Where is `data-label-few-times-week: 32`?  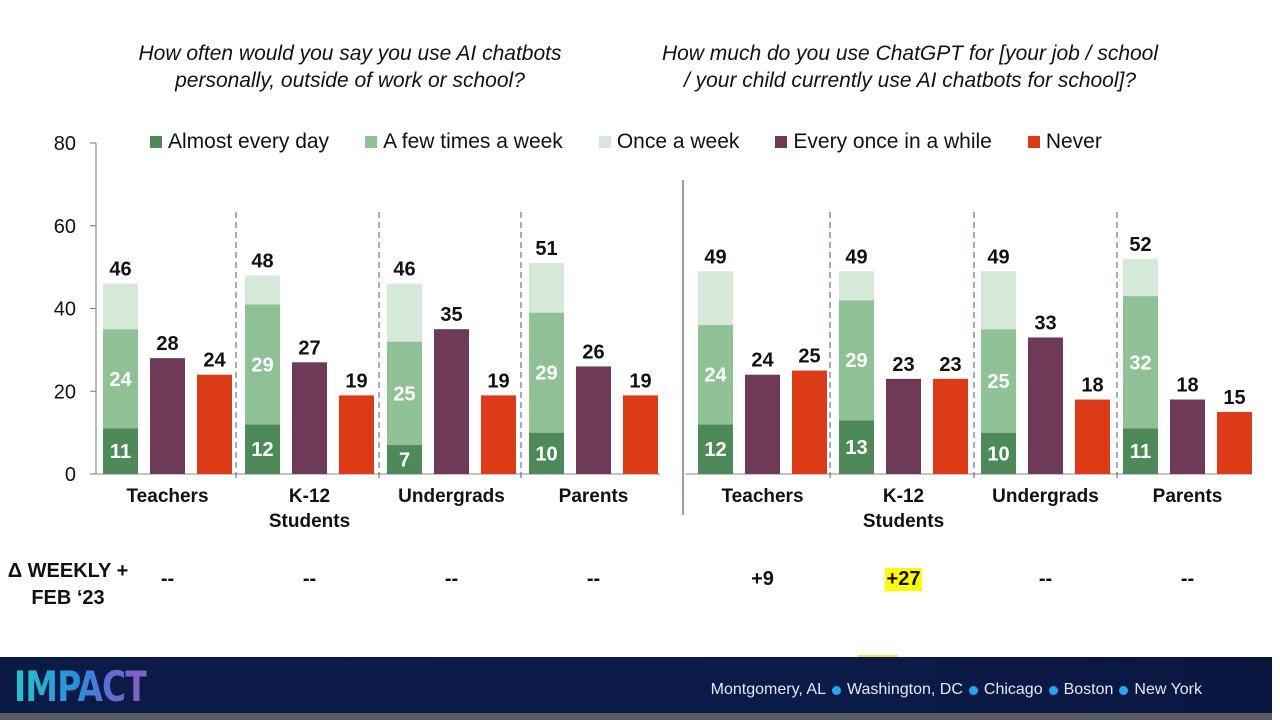 data-label-few-times-week: 32 is located at coordinates (1140, 363).